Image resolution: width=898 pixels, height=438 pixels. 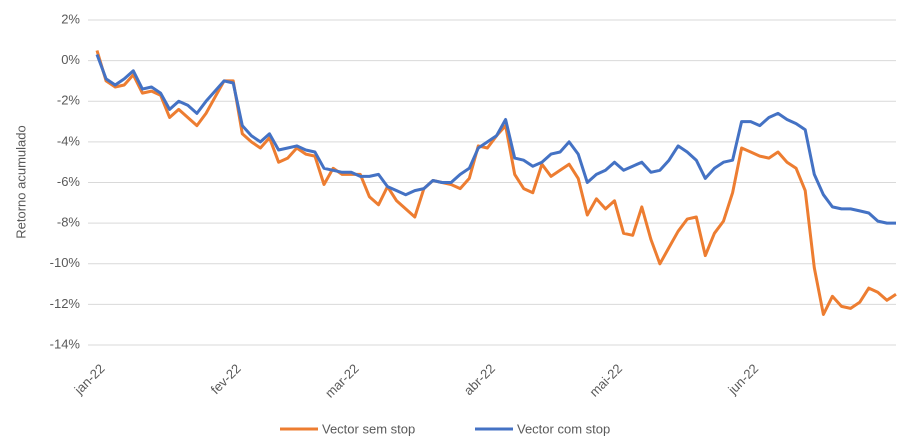 What do you see at coordinates (65, 262) in the screenshot?
I see `y-tick-label: -10%` at bounding box center [65, 262].